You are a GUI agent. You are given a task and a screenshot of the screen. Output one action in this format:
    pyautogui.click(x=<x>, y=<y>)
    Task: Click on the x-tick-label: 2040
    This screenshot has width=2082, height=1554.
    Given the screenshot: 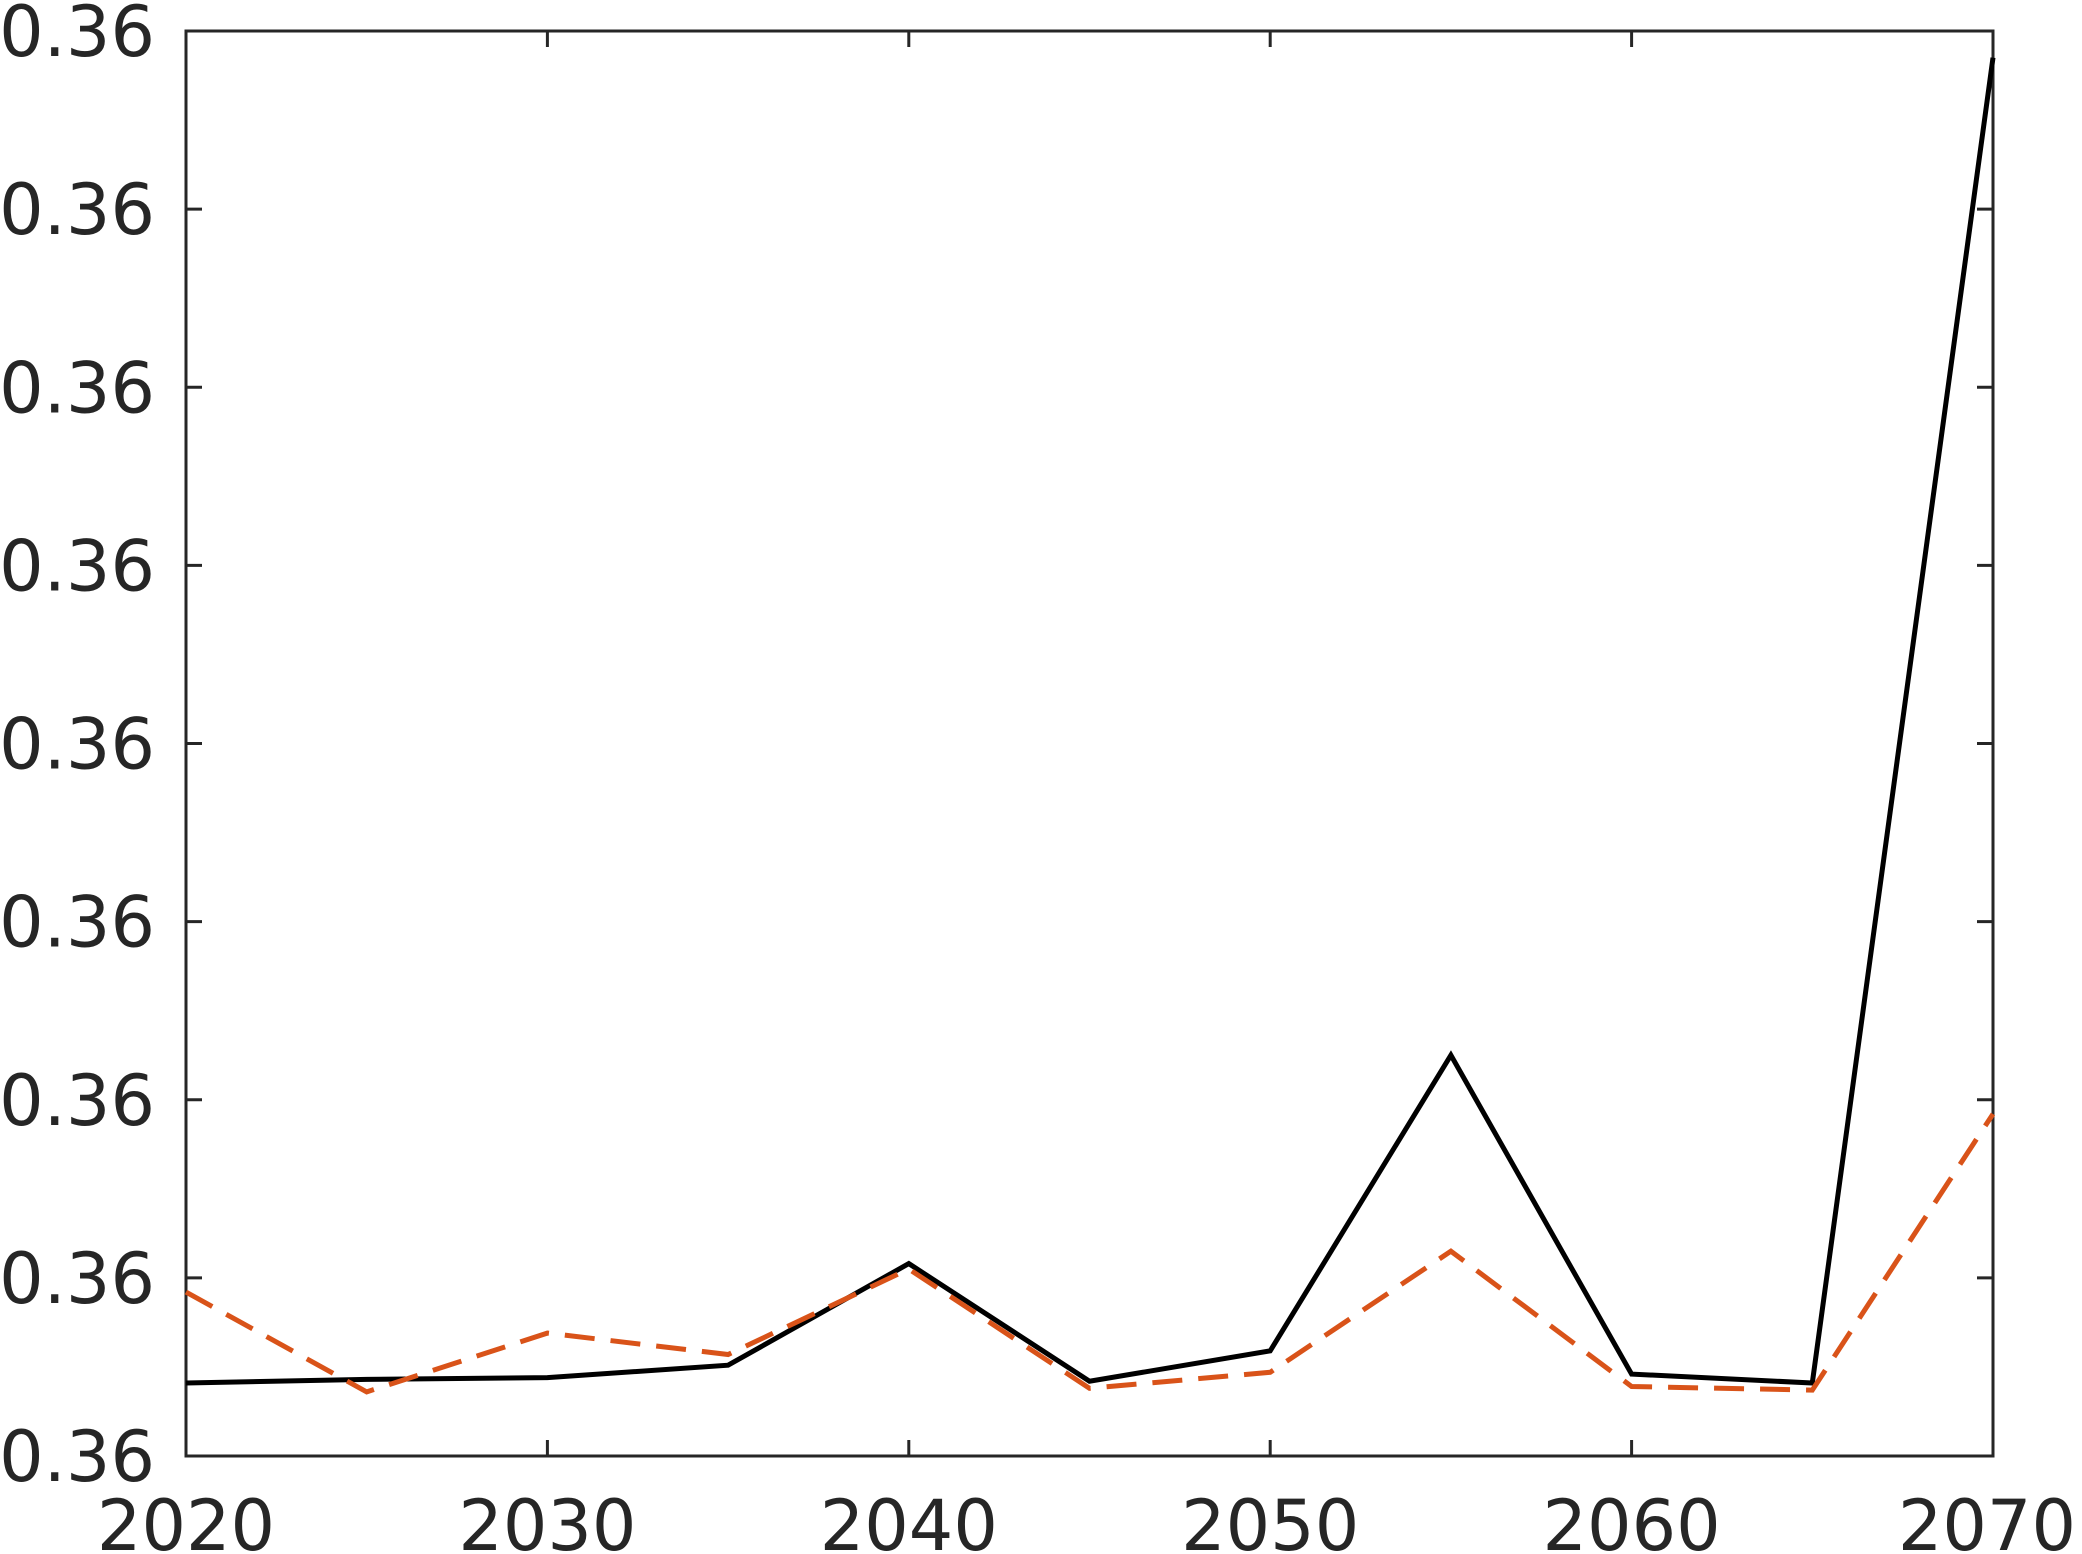 What is the action you would take?
    pyautogui.click(x=909, y=1519)
    